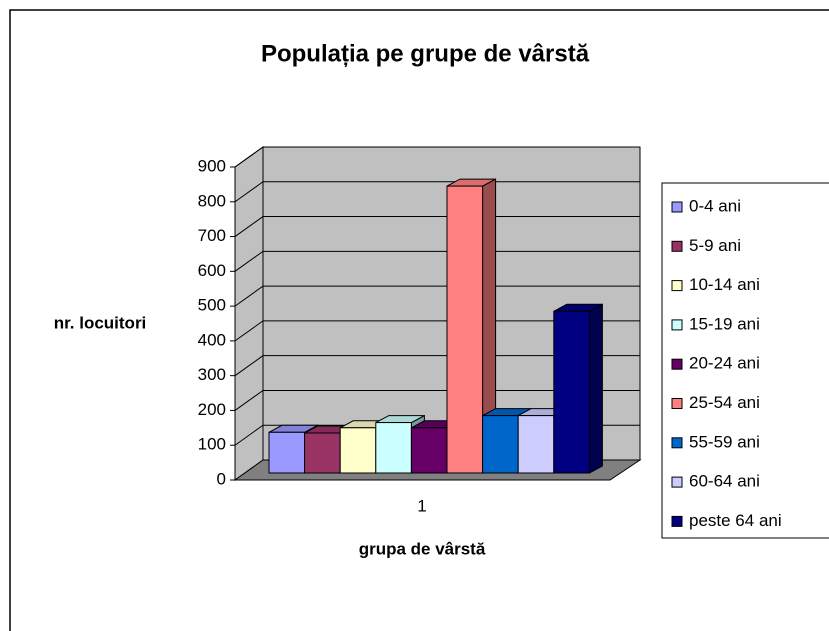  Describe the element at coordinates (595, 388) in the screenshot. I see `bar-side` at that location.